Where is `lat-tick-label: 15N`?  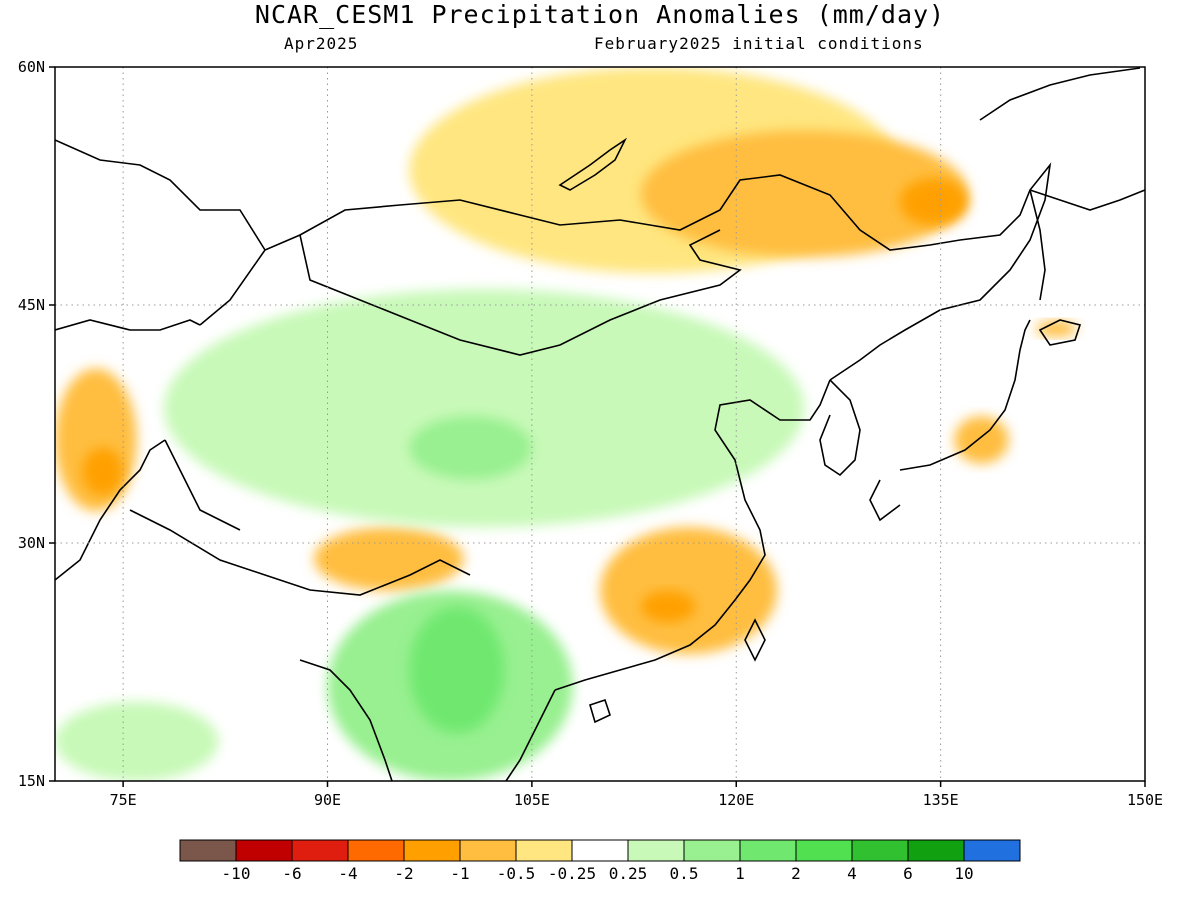
lat-tick-label: 15N is located at coordinates (31, 781).